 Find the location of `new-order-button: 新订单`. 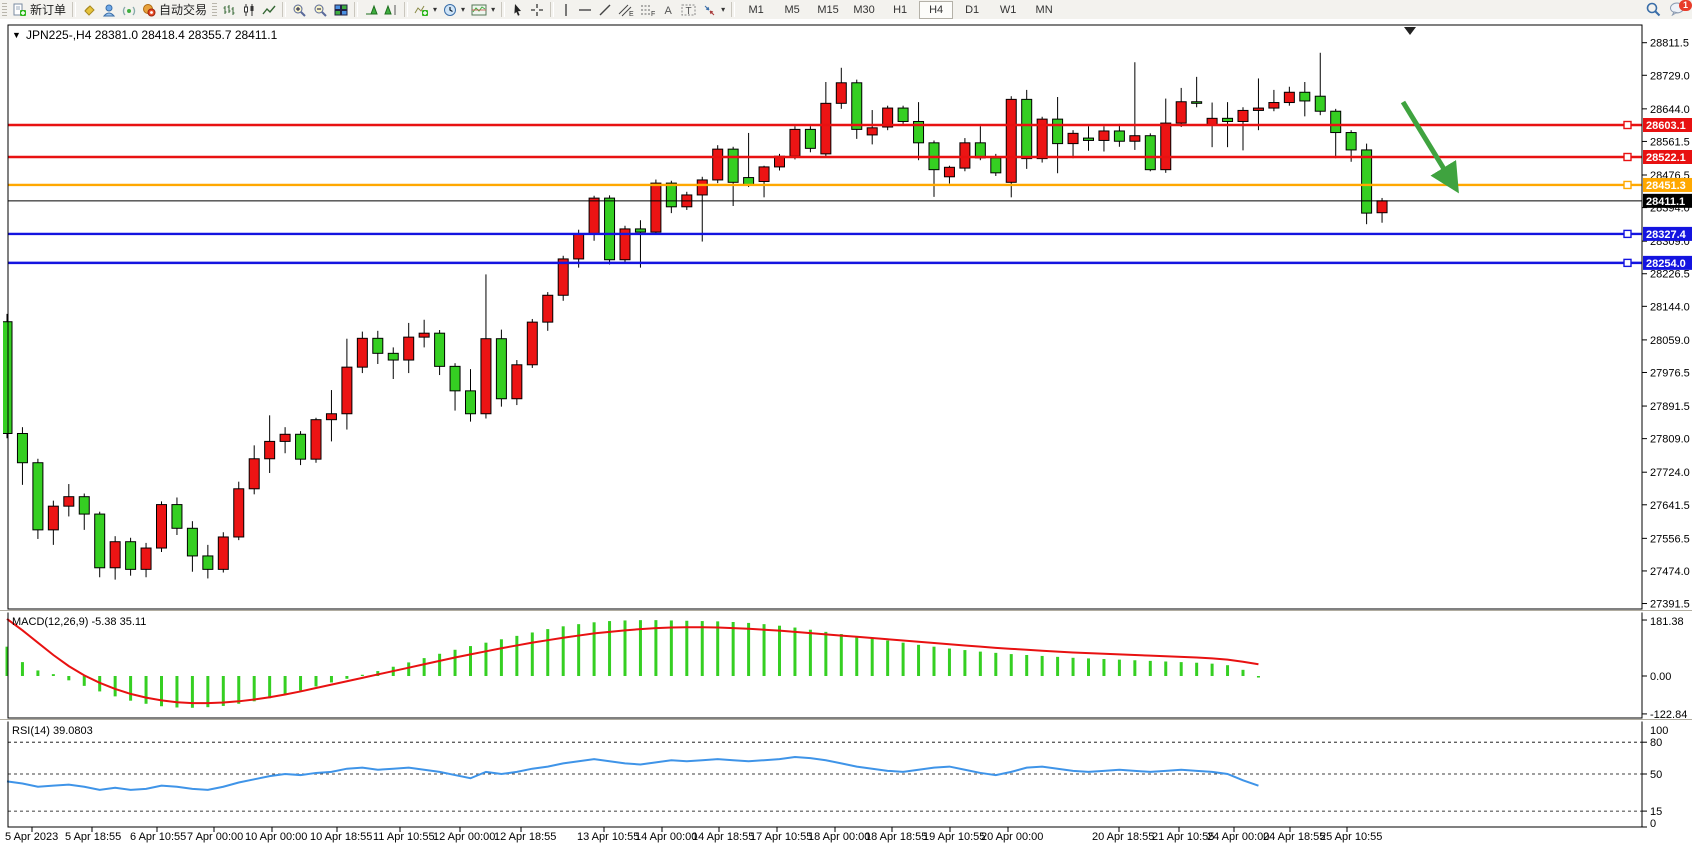

new-order-button: 新订单 is located at coordinates (39, 9).